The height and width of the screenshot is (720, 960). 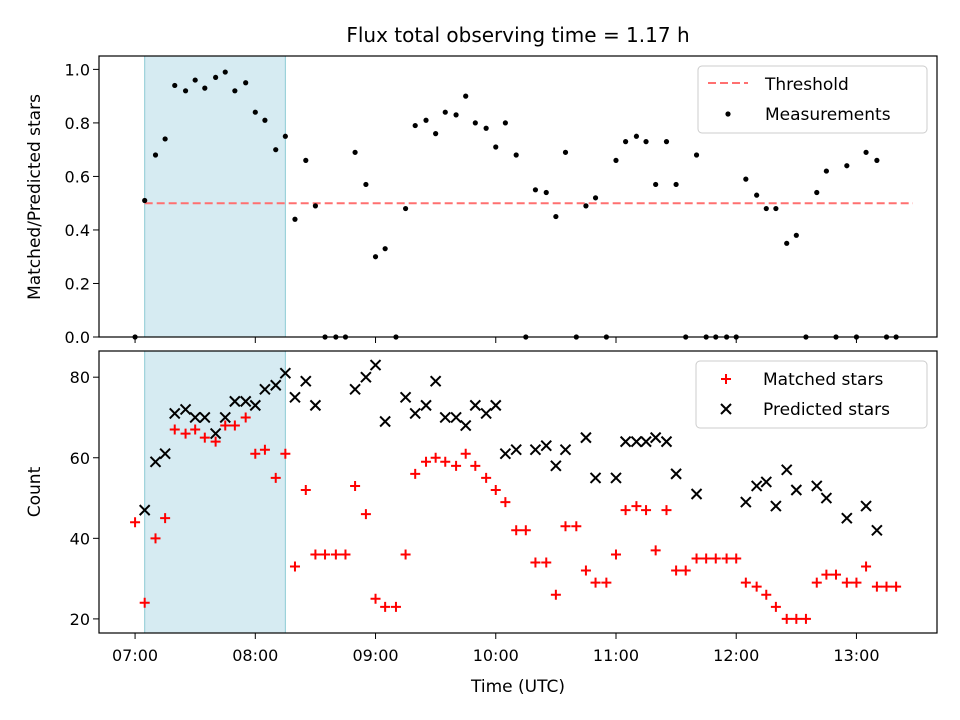 I want to click on x-tick-label: 10:00, so click(x=496, y=655).